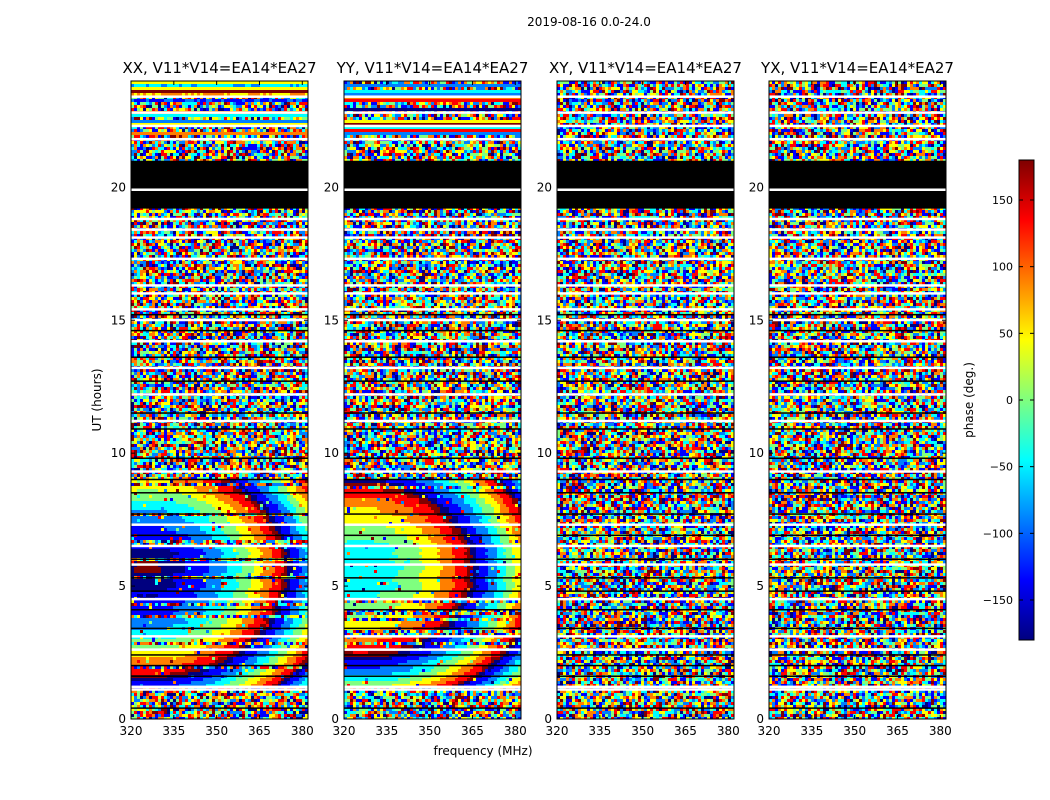 This screenshot has height=800, width=1050. I want to click on panel-title: YX, V11*V14=EA14*EA27, so click(857, 68).